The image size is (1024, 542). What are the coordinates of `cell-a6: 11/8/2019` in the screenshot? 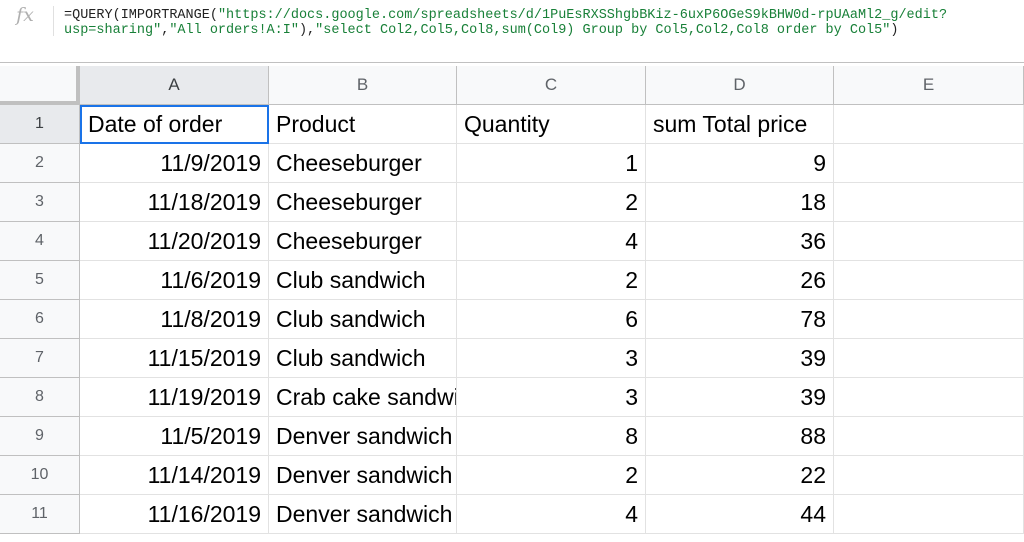 It's located at (174, 319).